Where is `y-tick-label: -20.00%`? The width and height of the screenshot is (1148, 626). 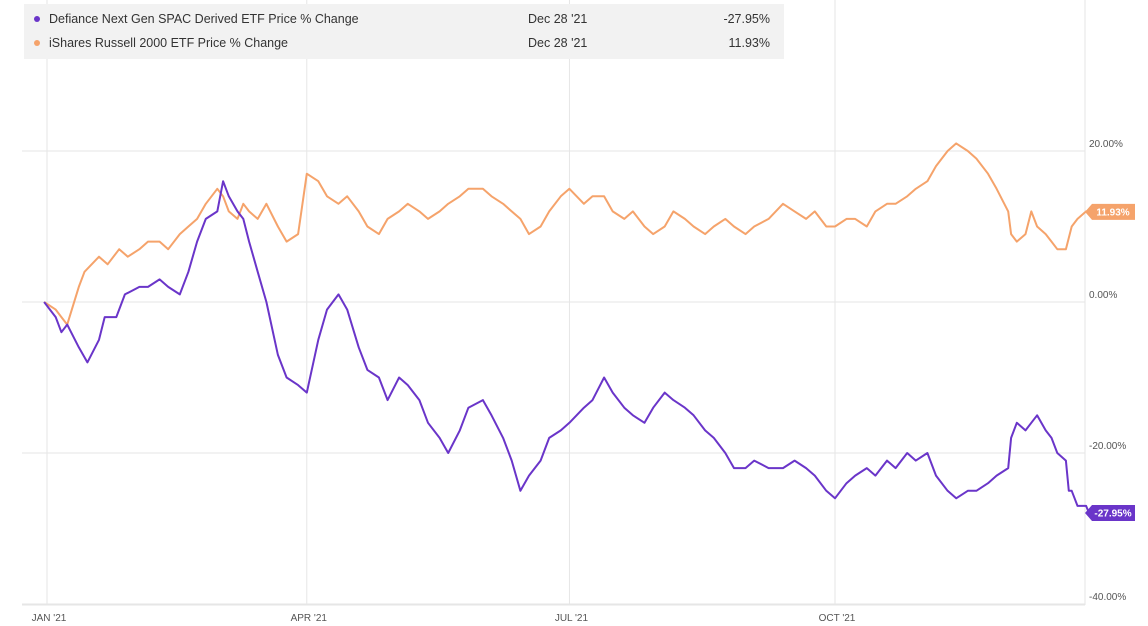 y-tick-label: -20.00% is located at coordinates (1107, 446).